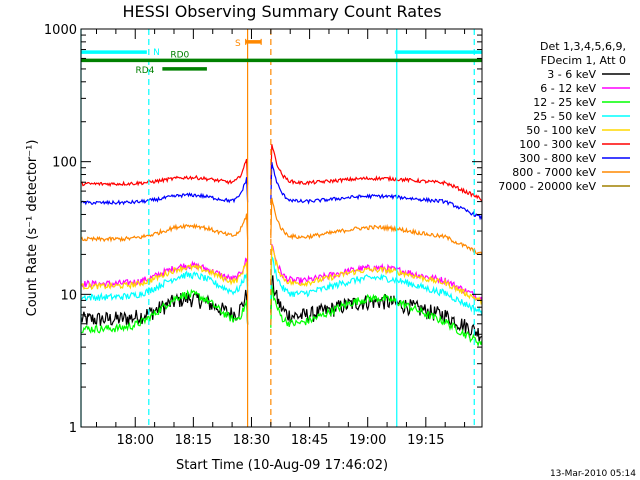 This screenshot has width=640, height=480. Describe the element at coordinates (135, 440) in the screenshot. I see `x-tick-label-1: 18:00` at that location.